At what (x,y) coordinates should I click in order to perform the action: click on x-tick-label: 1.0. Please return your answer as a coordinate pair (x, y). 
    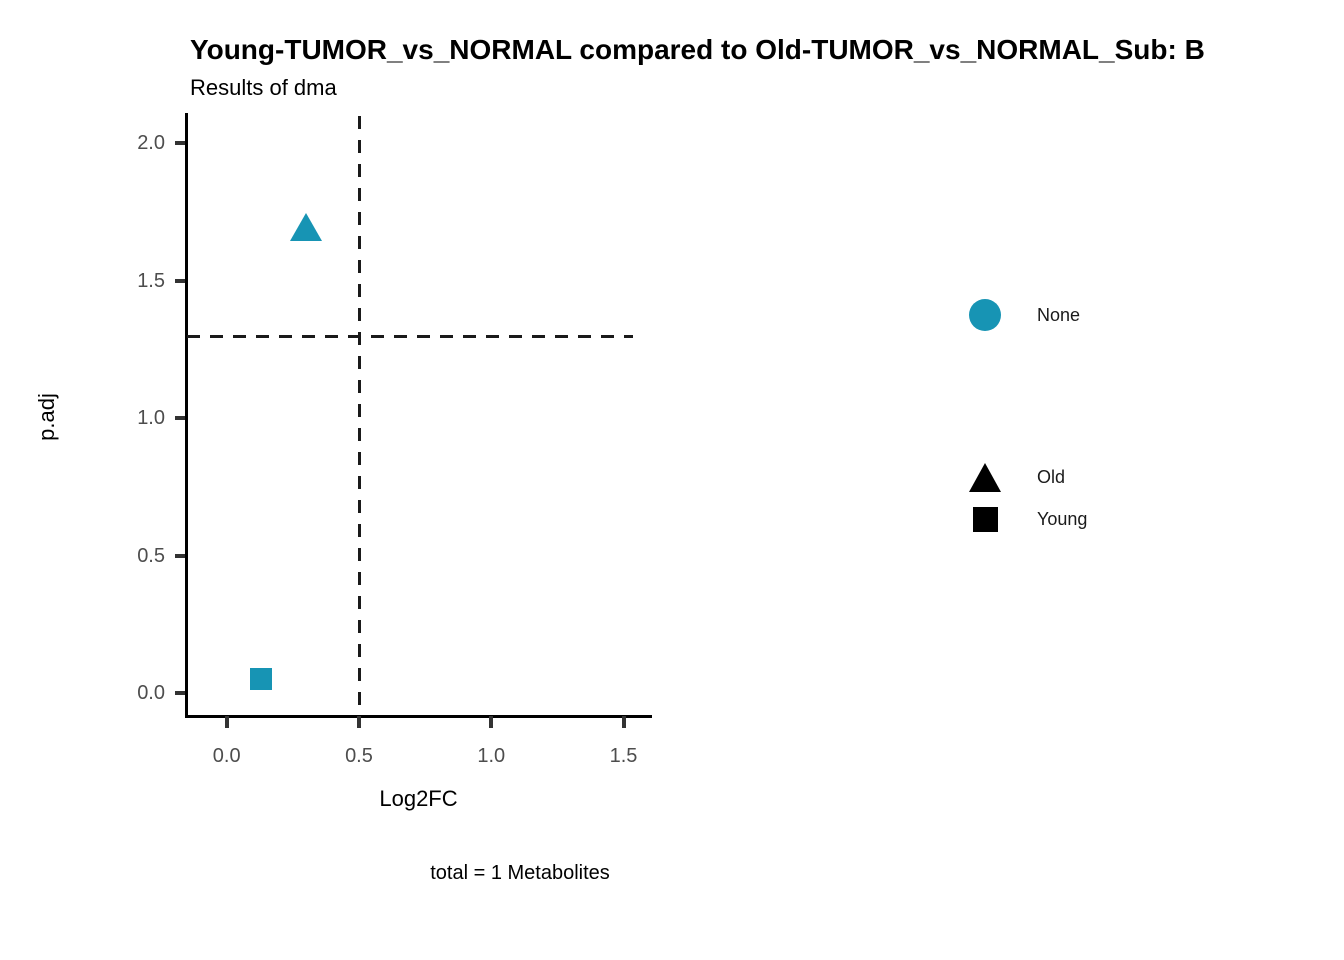
    Looking at the image, I should click on (491, 756).